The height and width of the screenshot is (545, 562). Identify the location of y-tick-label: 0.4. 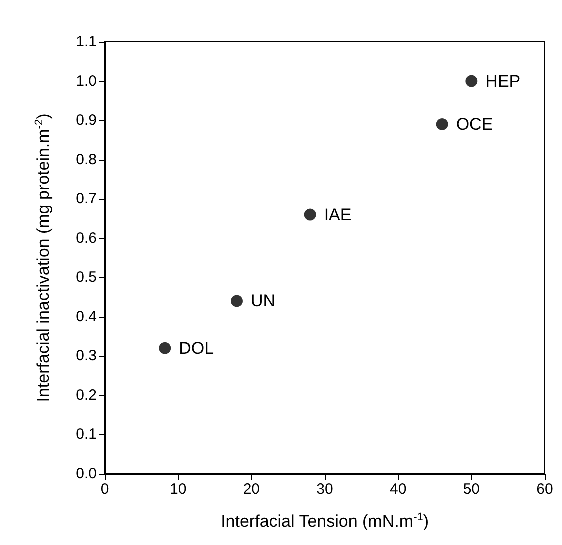
(86, 317).